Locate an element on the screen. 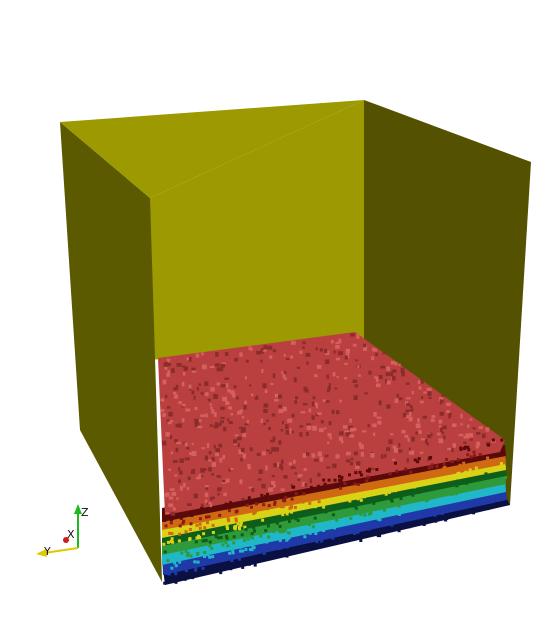 The image size is (559, 628). axis-z-arrow is located at coordinates (78, 509).